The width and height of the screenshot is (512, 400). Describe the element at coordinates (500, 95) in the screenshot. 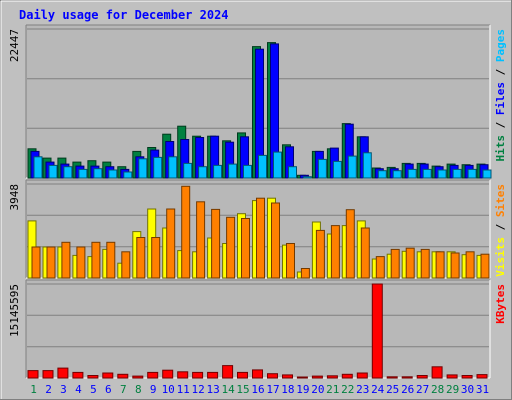

I see `legend-label: Hits / Files / Pages` at that location.